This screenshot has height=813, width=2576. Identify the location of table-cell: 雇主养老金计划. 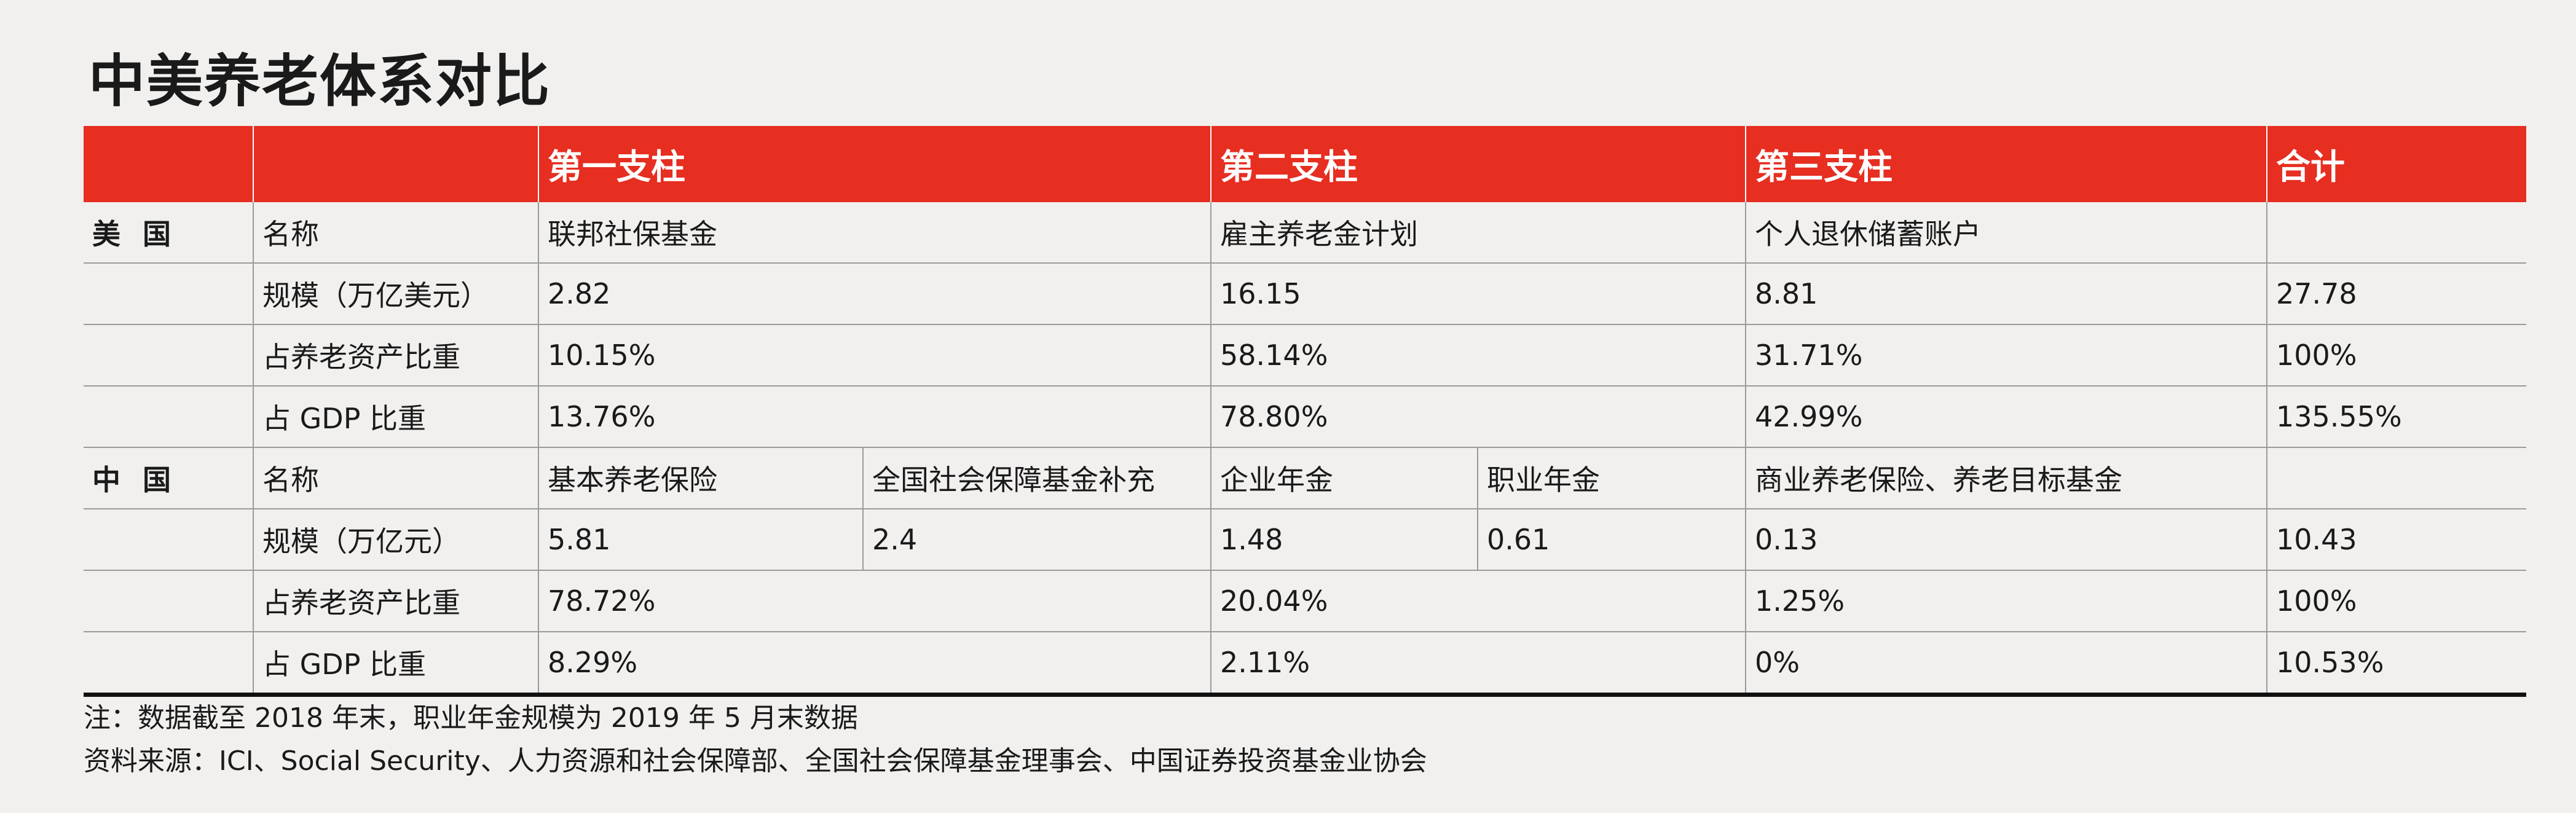
(1478, 233).